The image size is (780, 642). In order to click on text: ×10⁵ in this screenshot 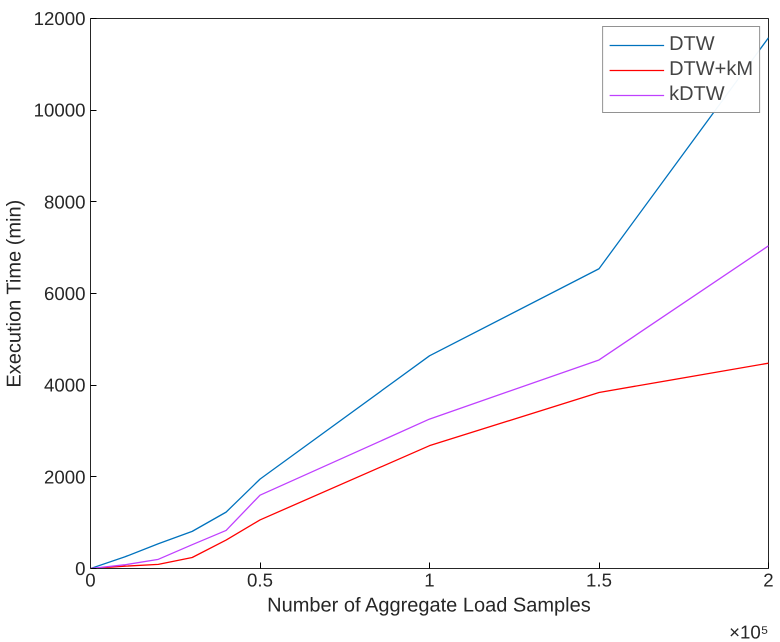, I will do `click(749, 632)`.